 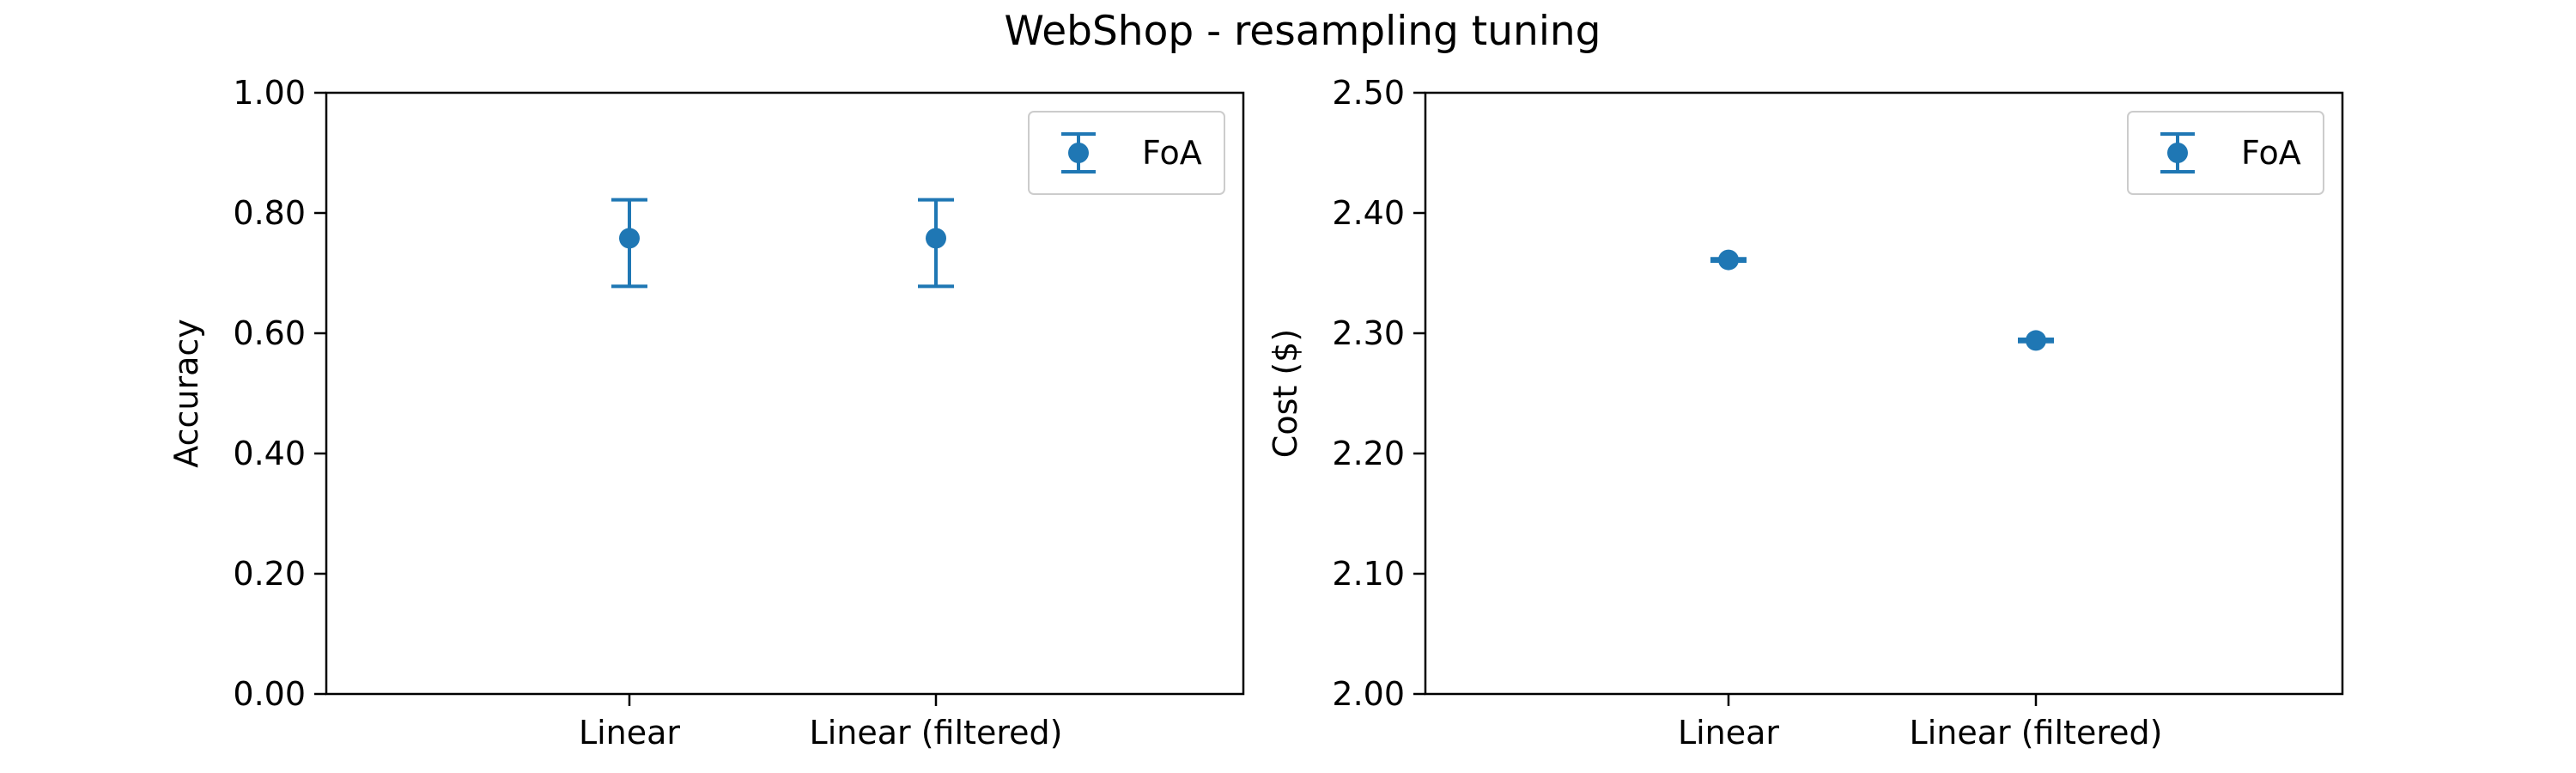 I want to click on y-tick-label: 1.00, so click(x=269, y=93).